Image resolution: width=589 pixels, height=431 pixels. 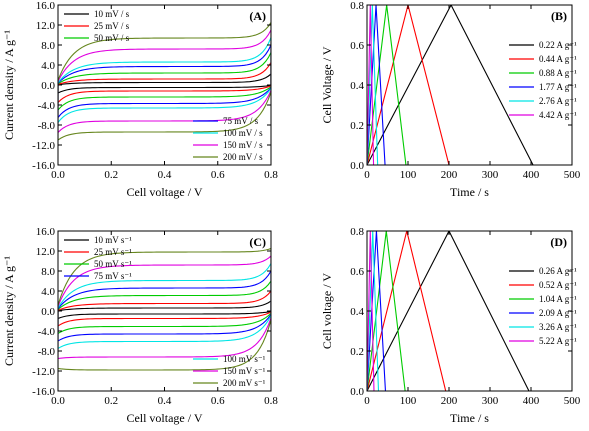 What do you see at coordinates (558, 45) in the screenshot?
I see `legend-label: 0.22 A g⁻¹` at bounding box center [558, 45].